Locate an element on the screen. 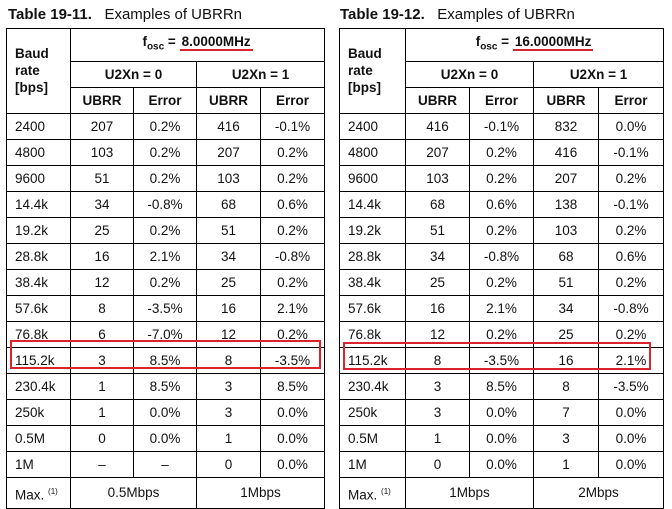 The height and width of the screenshot is (509, 672). table-number: Table 19-11. is located at coordinates (50, 14).